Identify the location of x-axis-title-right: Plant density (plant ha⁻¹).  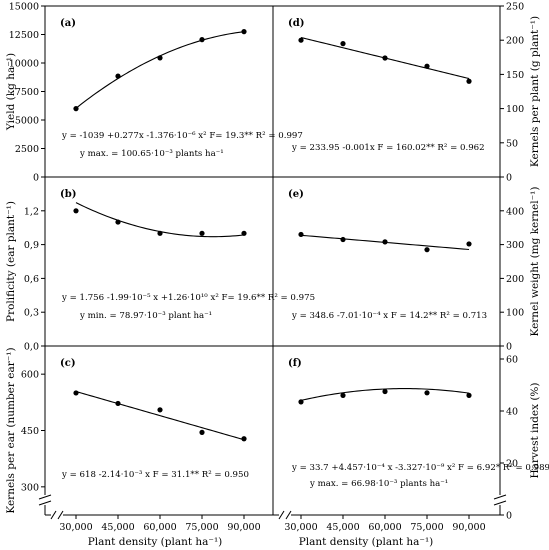
(366, 542).